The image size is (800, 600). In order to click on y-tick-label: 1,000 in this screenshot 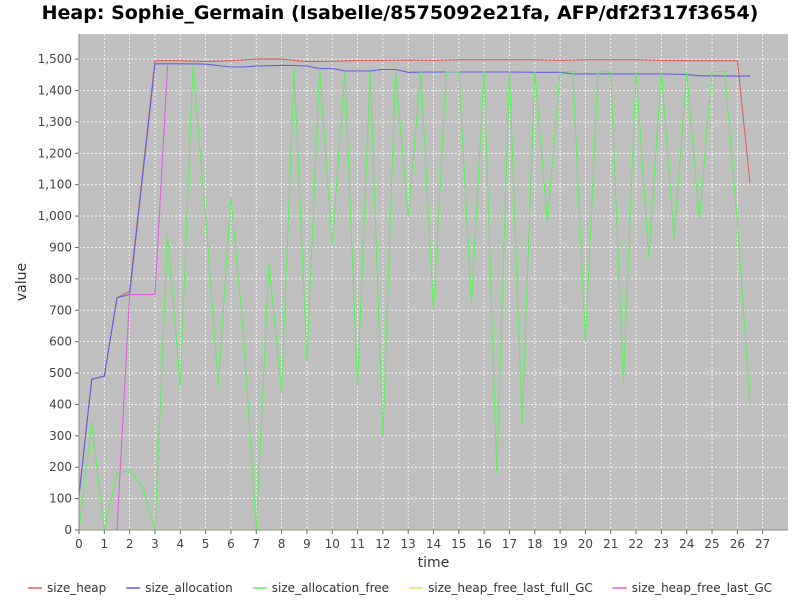, I will do `click(55, 216)`.